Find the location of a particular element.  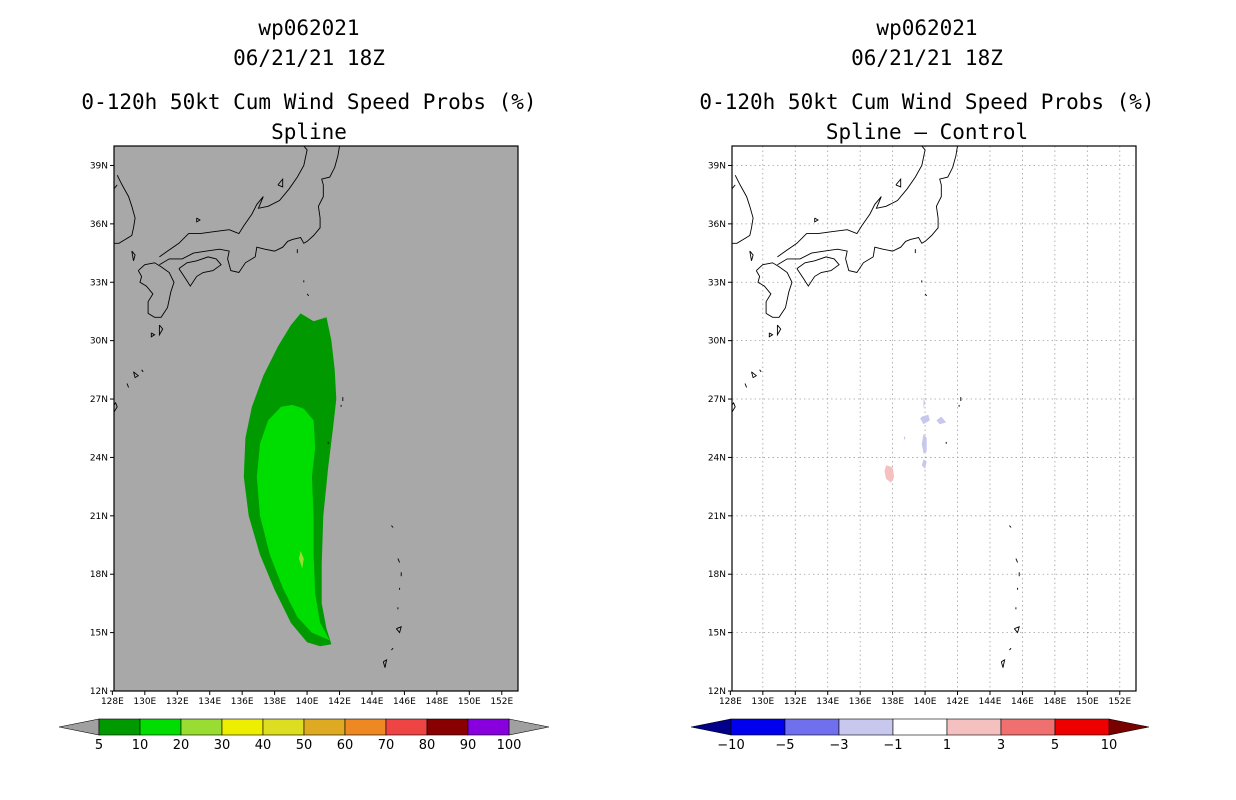

lat-label-27N: 27N is located at coordinates (717, 400).